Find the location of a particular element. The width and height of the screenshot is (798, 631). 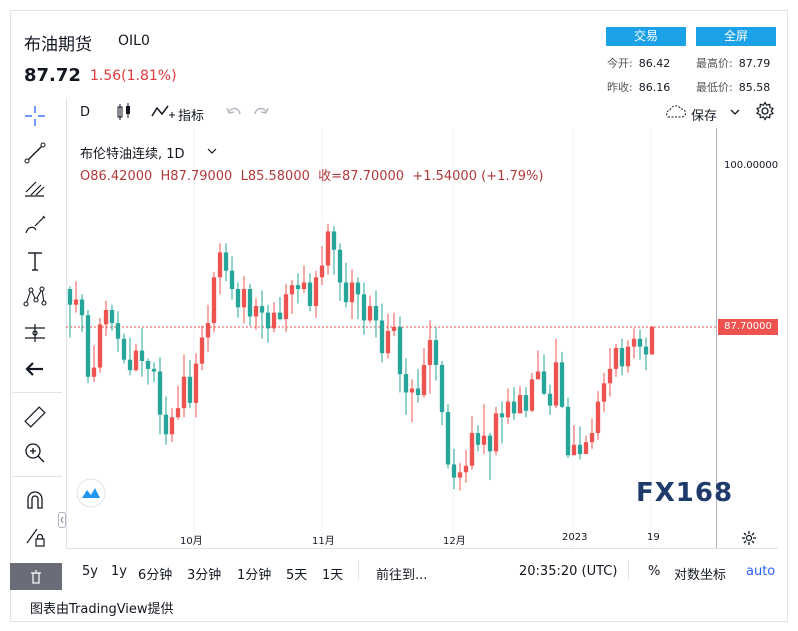

collapse-toolbar-handle is located at coordinates (62, 520).